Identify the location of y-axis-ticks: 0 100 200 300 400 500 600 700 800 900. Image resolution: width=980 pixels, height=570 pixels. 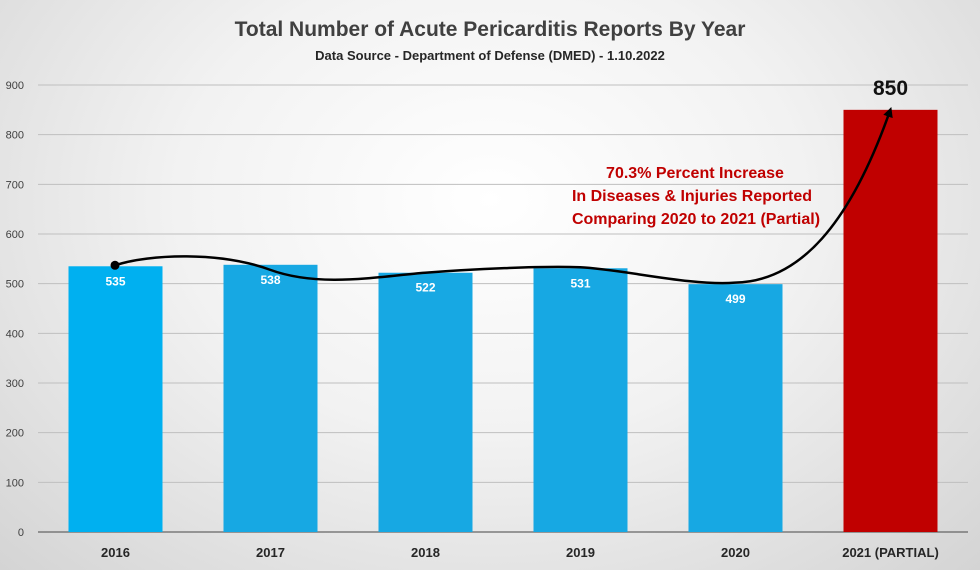
(15, 309).